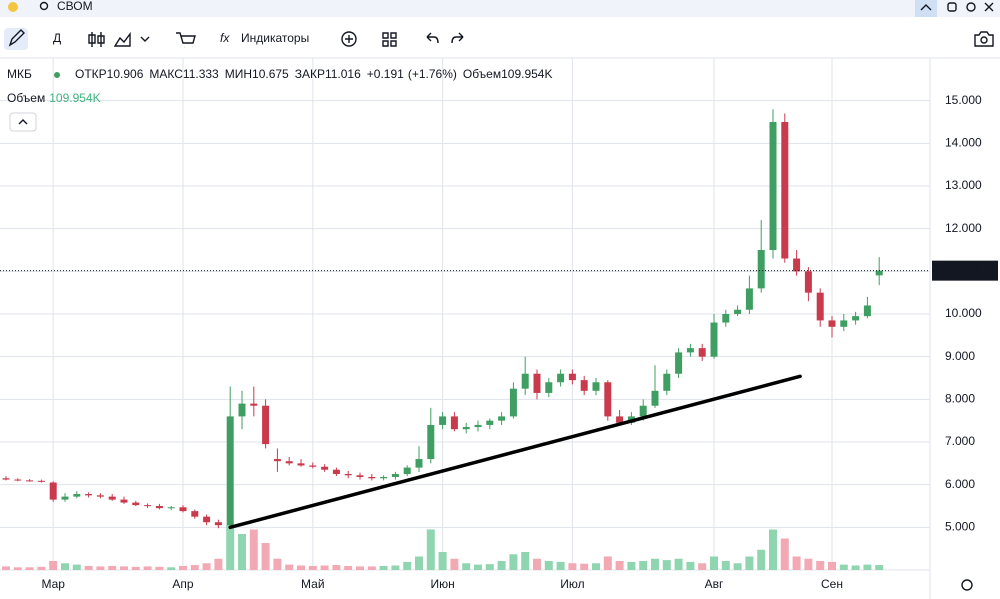 This screenshot has height=599, width=1000. Describe the element at coordinates (960, 484) in the screenshot. I see `y-tick-label: 6.000` at that location.